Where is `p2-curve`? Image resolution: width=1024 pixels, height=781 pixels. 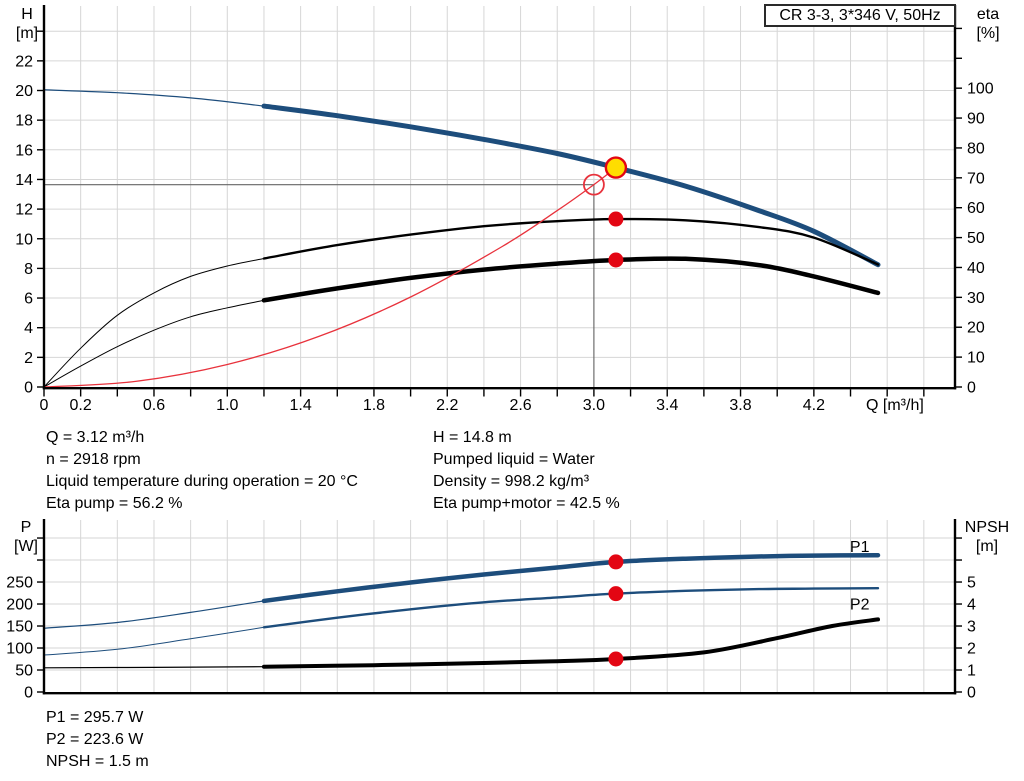
p2-curve is located at coordinates (461, 621).